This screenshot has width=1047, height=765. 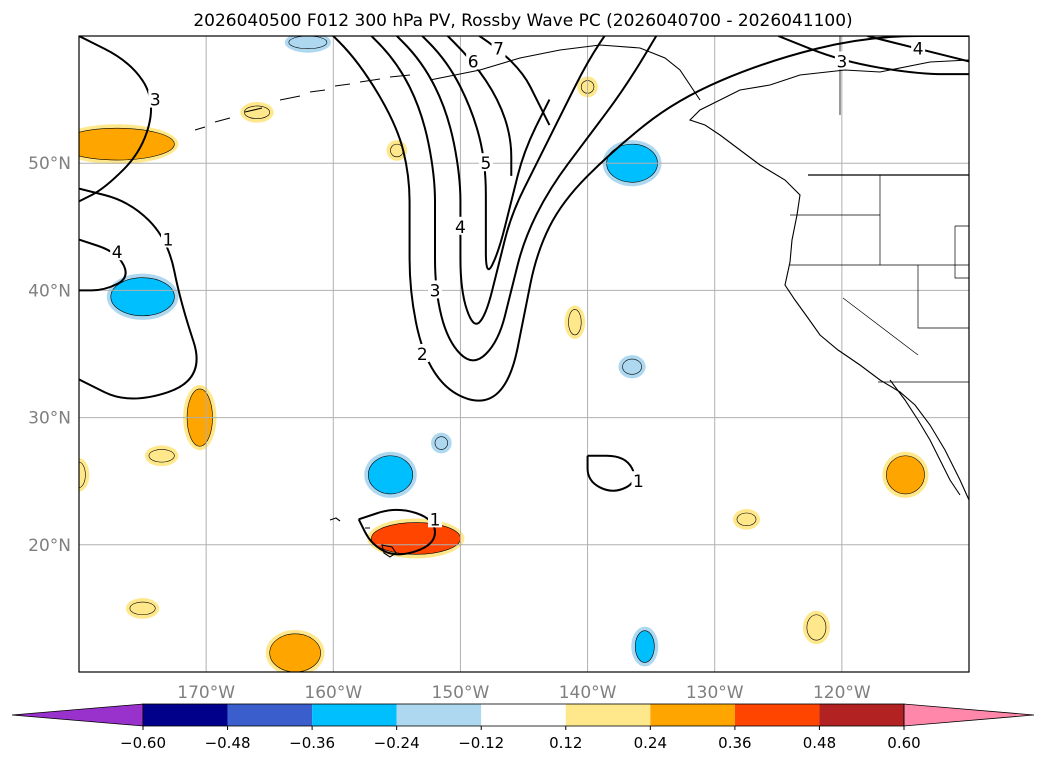 What do you see at coordinates (397, 743) in the screenshot?
I see `colorbar-tick-label: −0.24` at bounding box center [397, 743].